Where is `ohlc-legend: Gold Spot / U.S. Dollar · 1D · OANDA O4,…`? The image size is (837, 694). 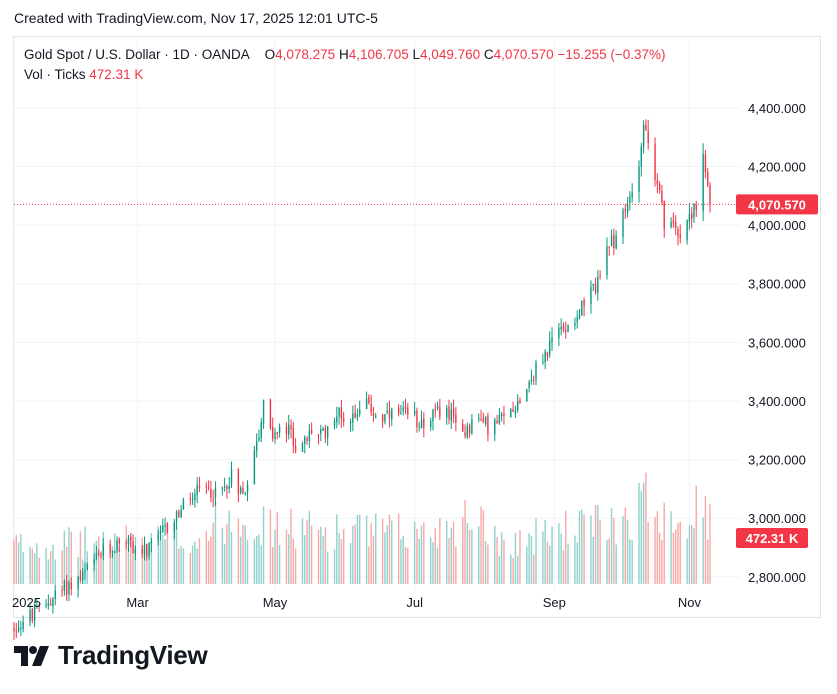
ohlc-legend: Gold Spot / U.S. Dollar · 1D · OANDA O4,… is located at coordinates (345, 55).